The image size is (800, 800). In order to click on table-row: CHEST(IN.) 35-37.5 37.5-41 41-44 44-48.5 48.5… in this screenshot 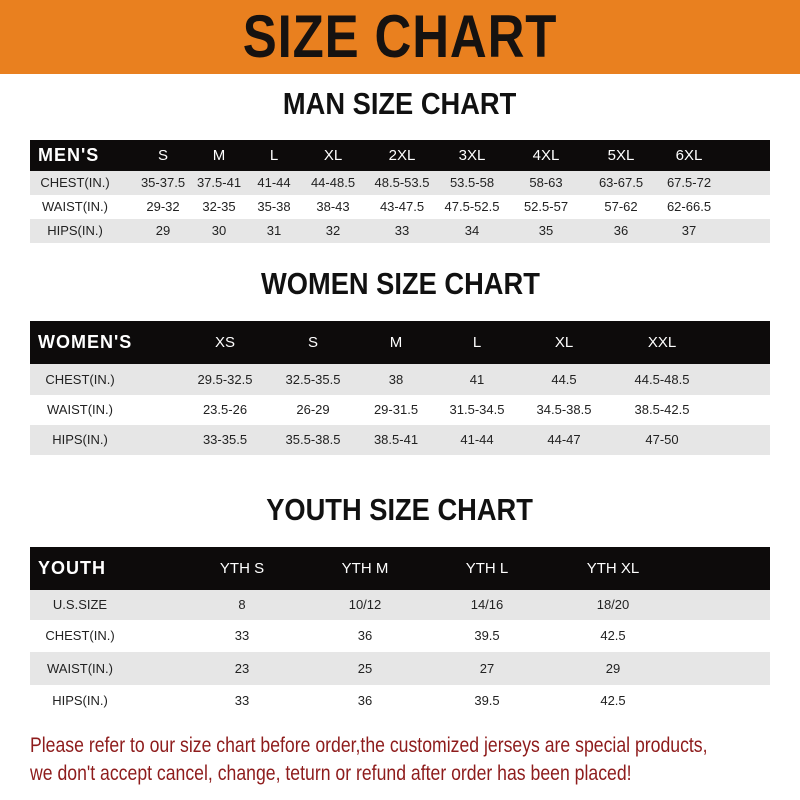, I will do `click(400, 183)`.